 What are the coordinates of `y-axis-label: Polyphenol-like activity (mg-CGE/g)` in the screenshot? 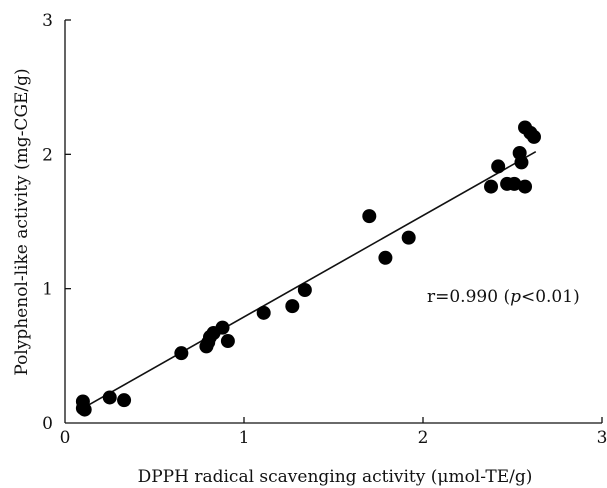 It's located at (22, 221).